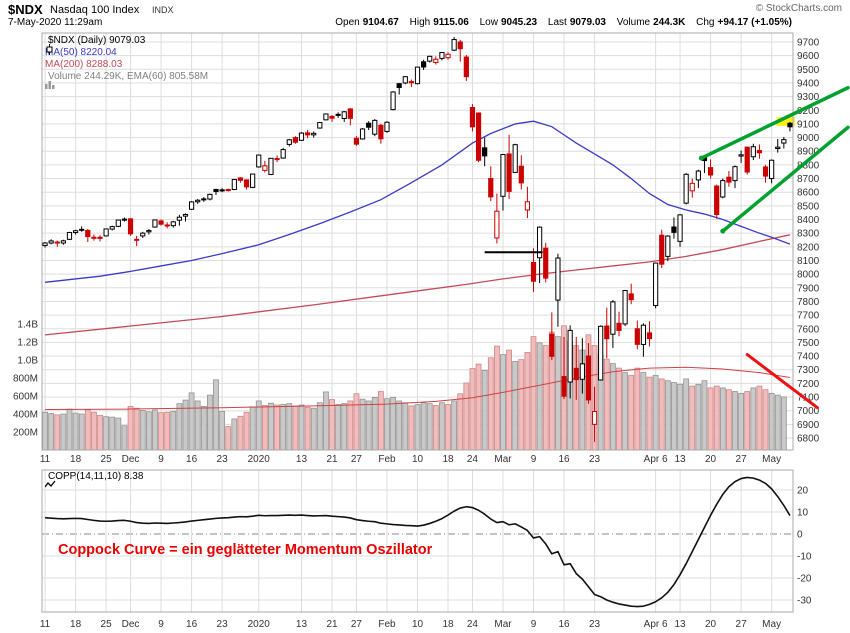  I want to click on svg-text: 7400, so click(808, 357).